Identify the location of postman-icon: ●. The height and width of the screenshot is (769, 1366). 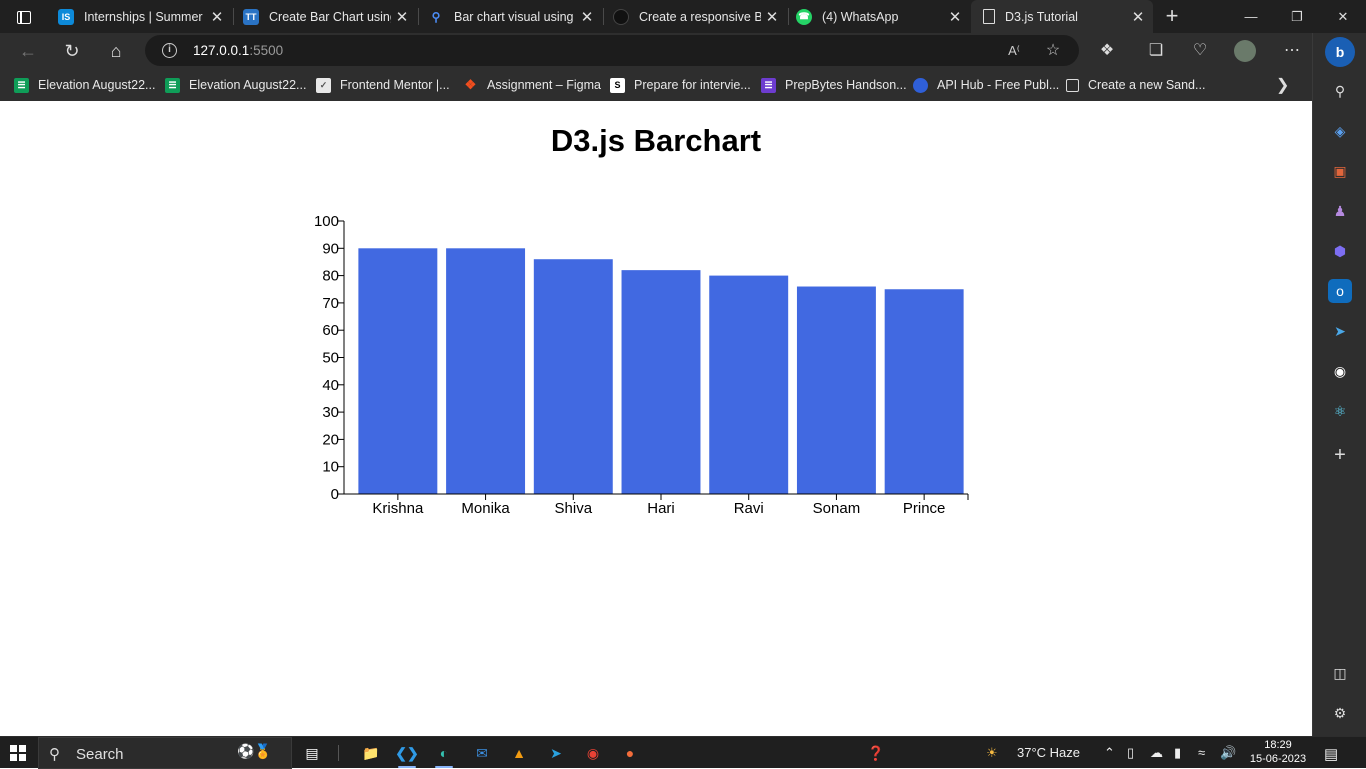
(630, 753).